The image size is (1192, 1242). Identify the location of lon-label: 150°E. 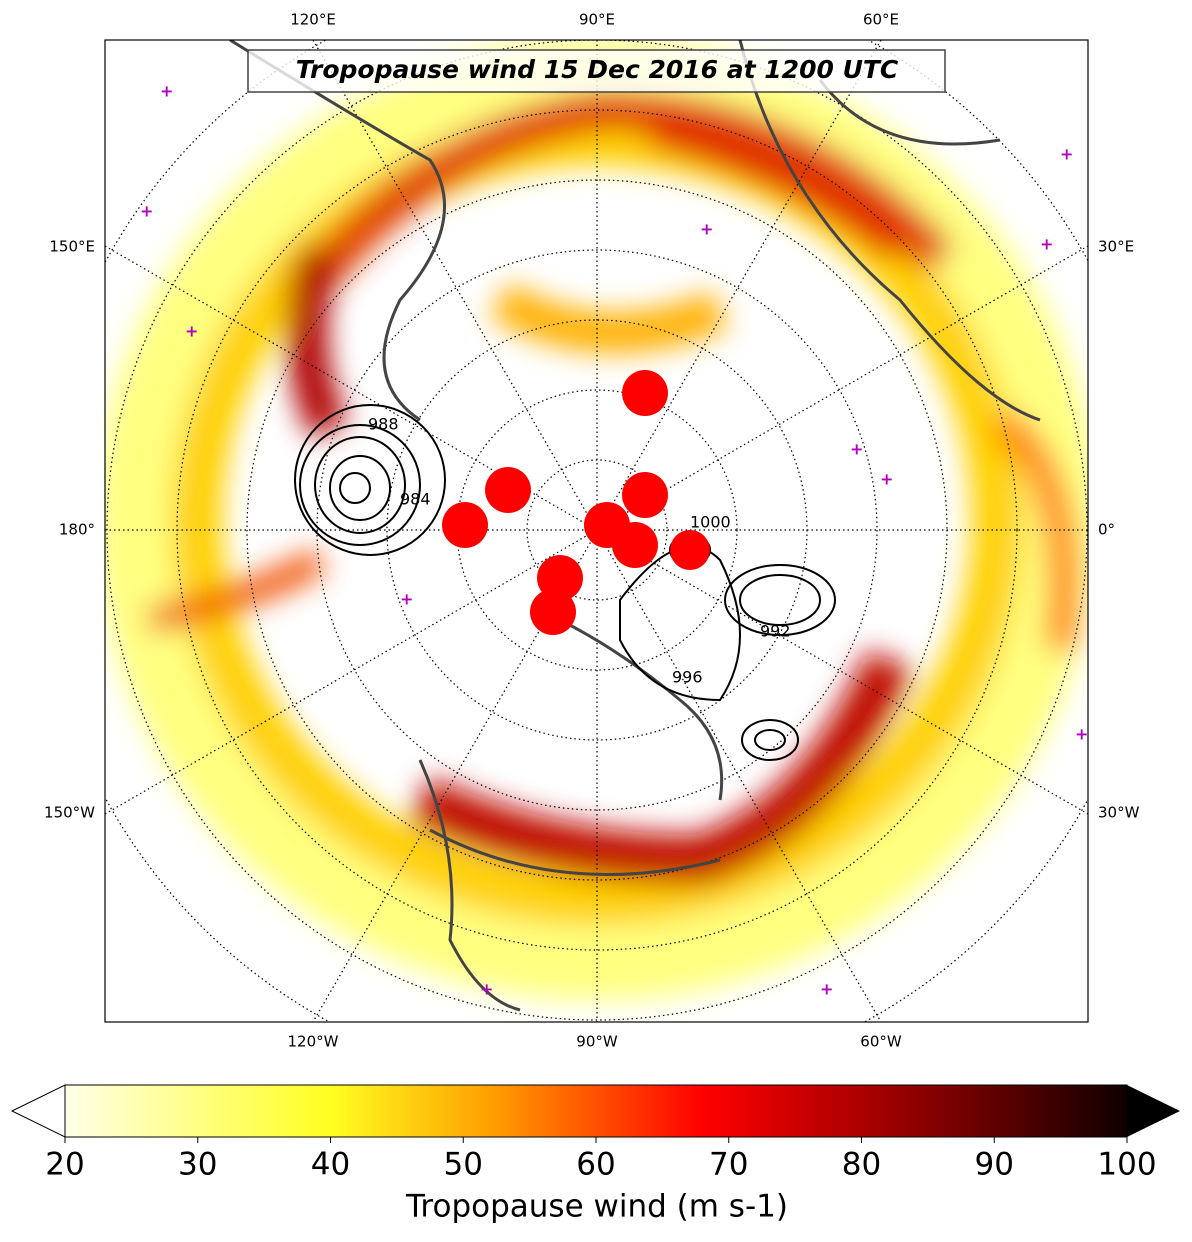
(72, 247).